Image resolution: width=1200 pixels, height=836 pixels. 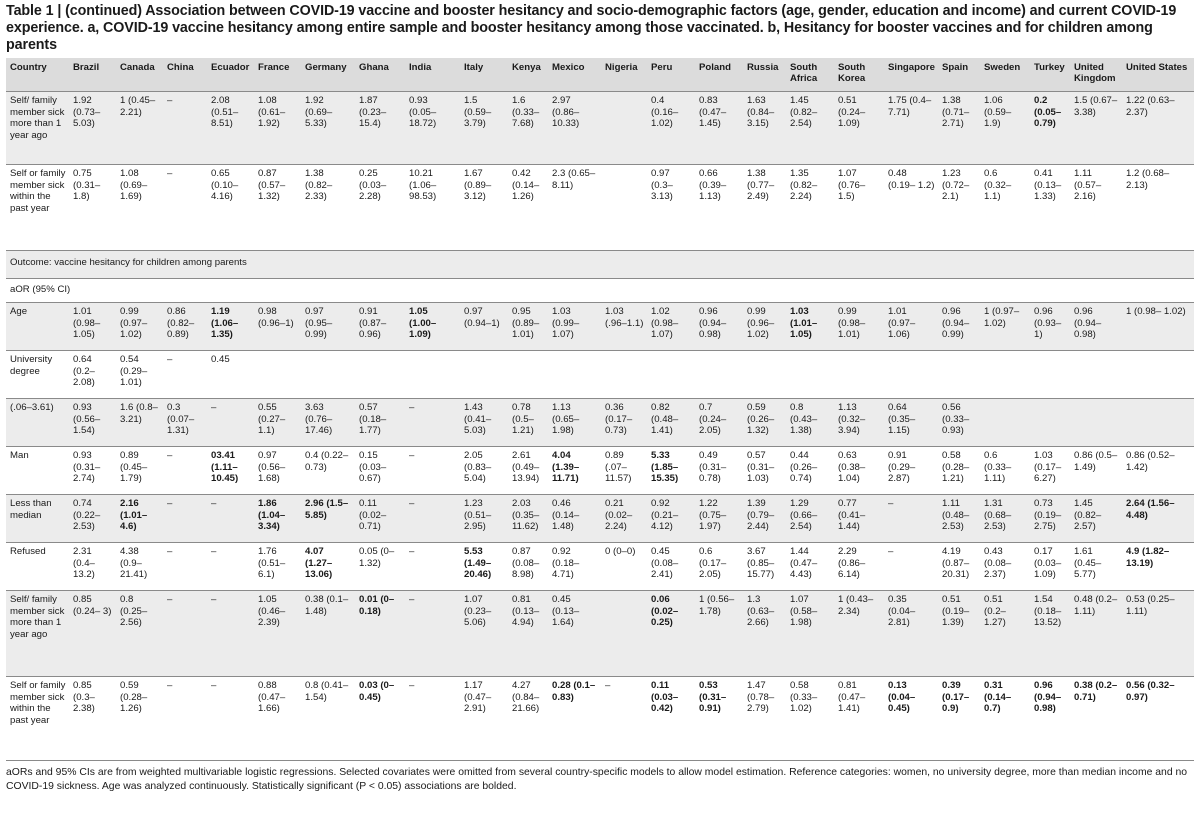 I want to click on significant-value: 5.33 (1.85– 15.35), so click(x=665, y=467).